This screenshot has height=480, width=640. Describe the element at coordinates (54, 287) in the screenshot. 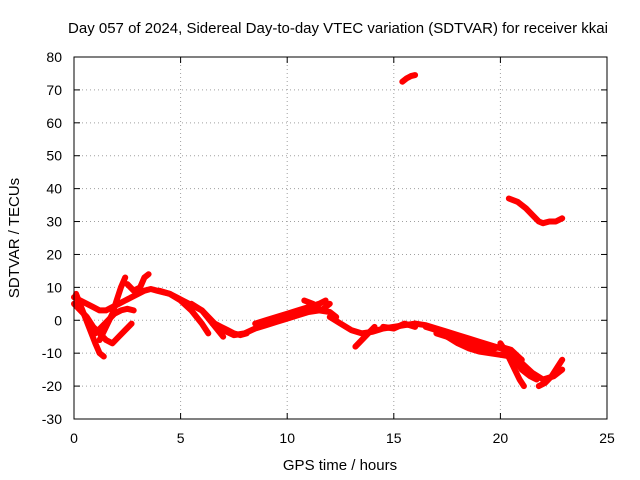

I see `y-tick-label: 10` at that location.